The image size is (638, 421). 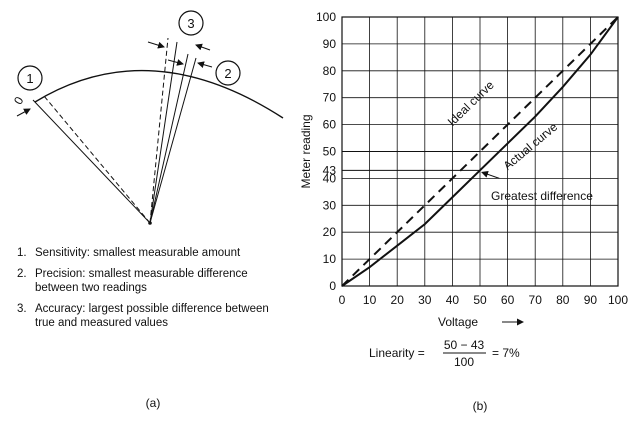 I want to click on accuracy-arrow-right, so click(x=203, y=47).